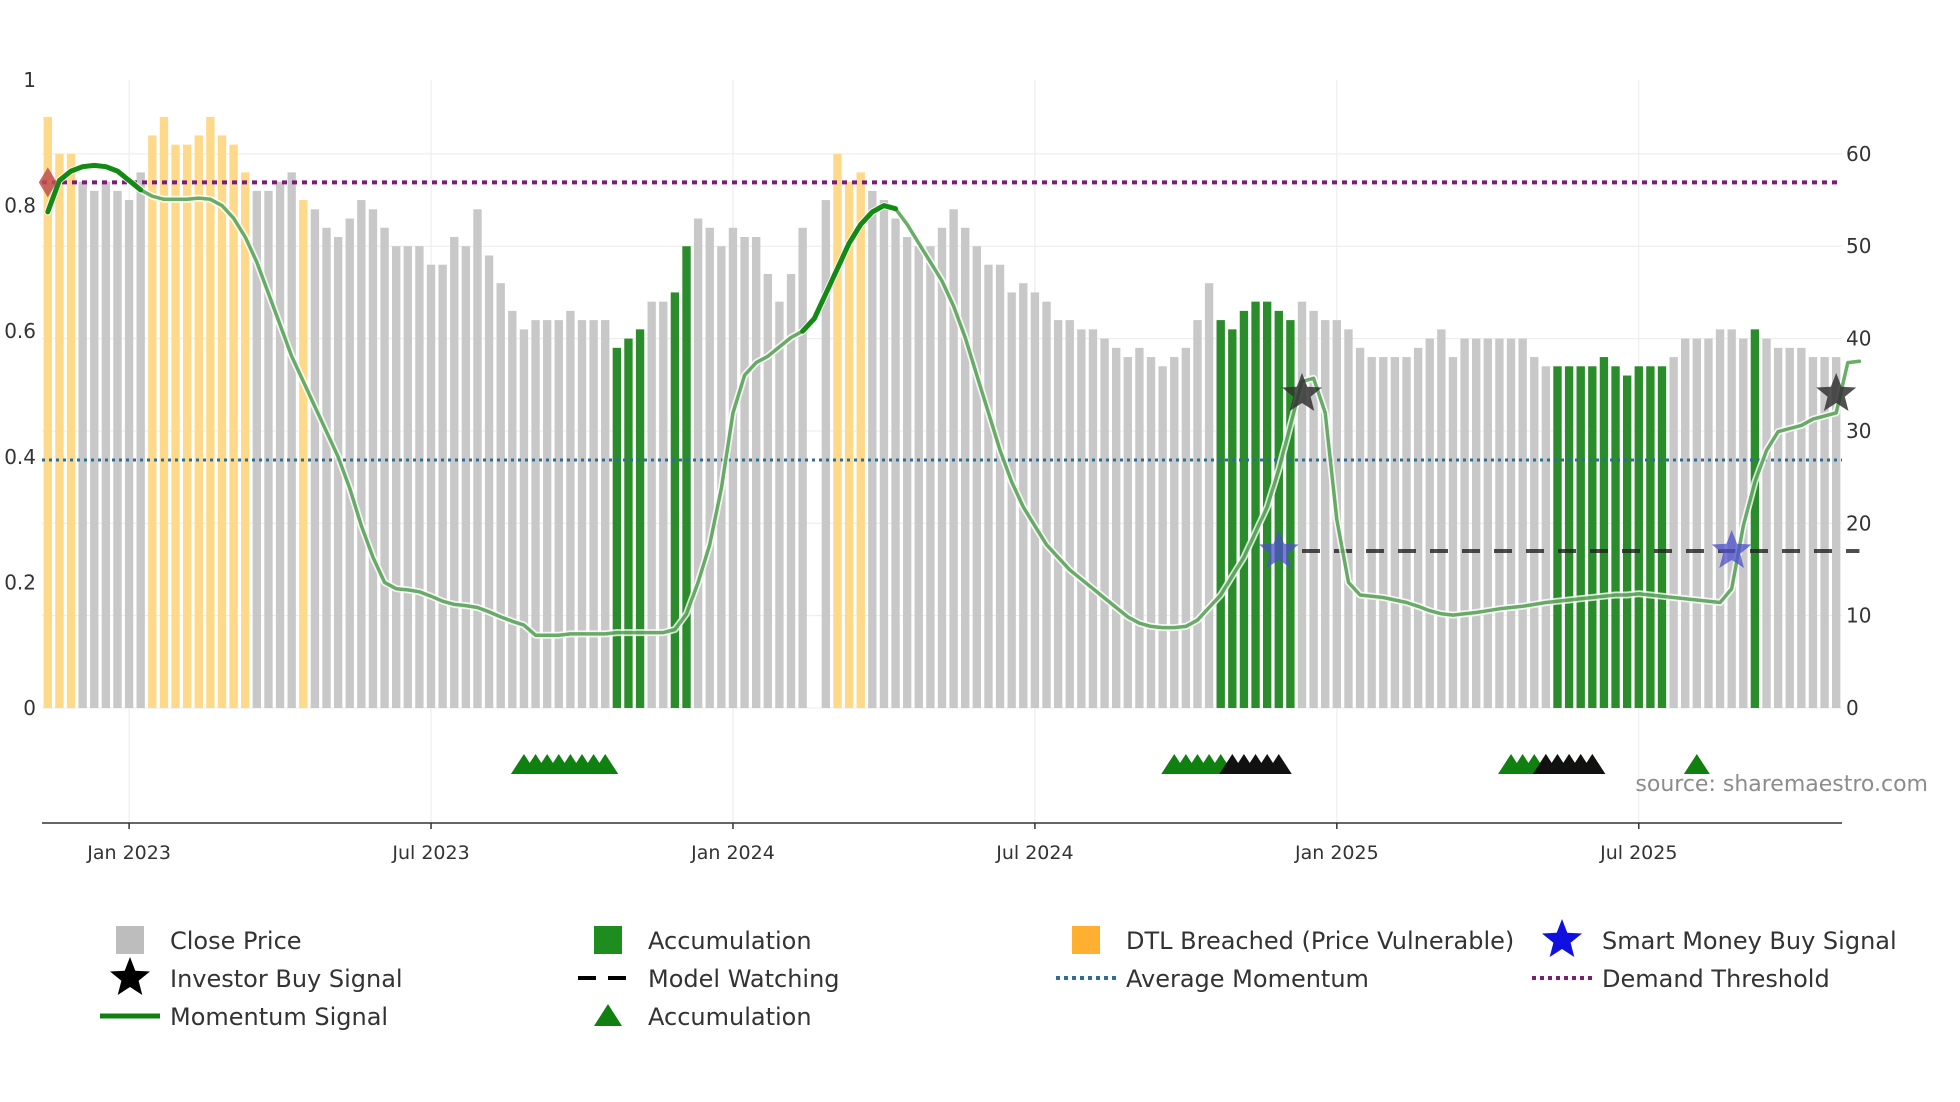 The width and height of the screenshot is (1960, 1102). I want to click on legend-item-investor: Investor Buy Signal, so click(256, 976).